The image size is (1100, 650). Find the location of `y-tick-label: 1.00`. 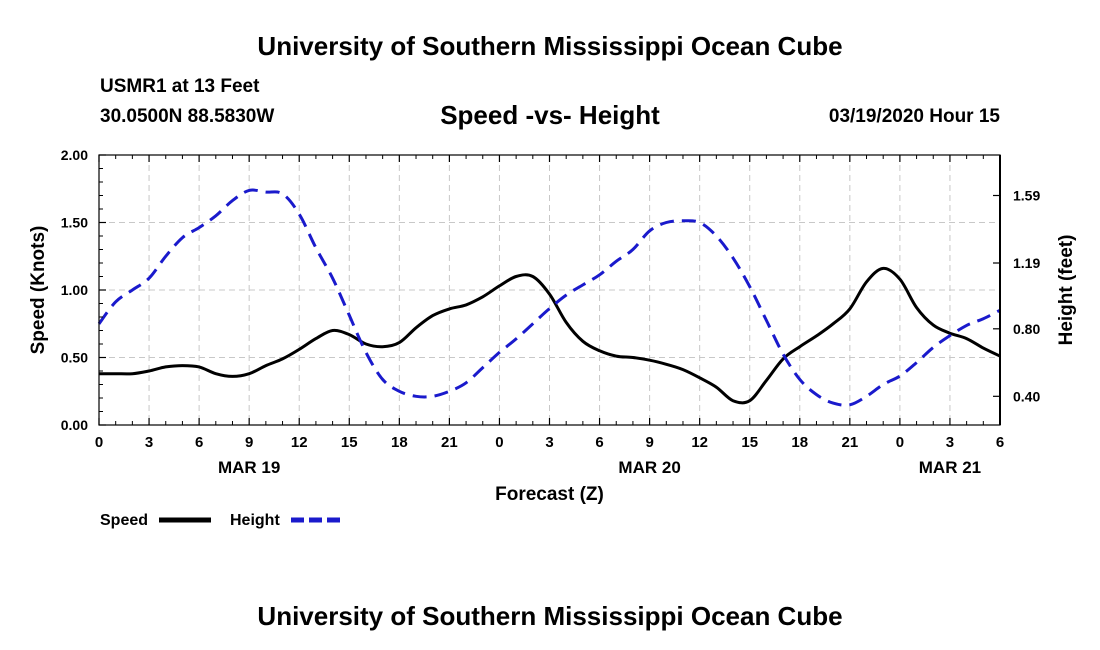

y-tick-label: 1.00 is located at coordinates (74, 290).